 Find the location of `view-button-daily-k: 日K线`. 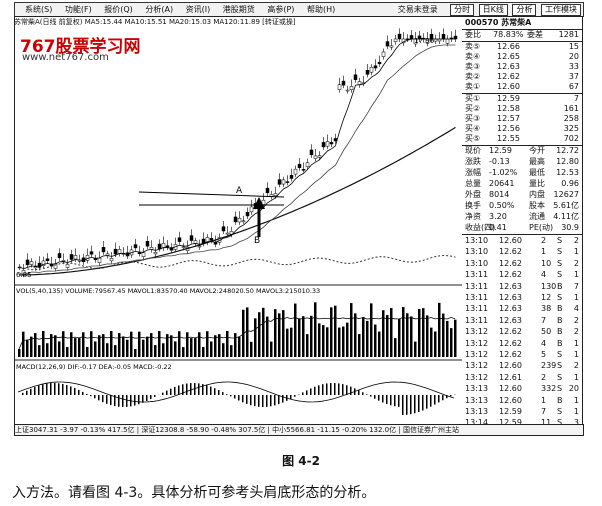

view-button-daily-k: 日K线 is located at coordinates (493, 10).